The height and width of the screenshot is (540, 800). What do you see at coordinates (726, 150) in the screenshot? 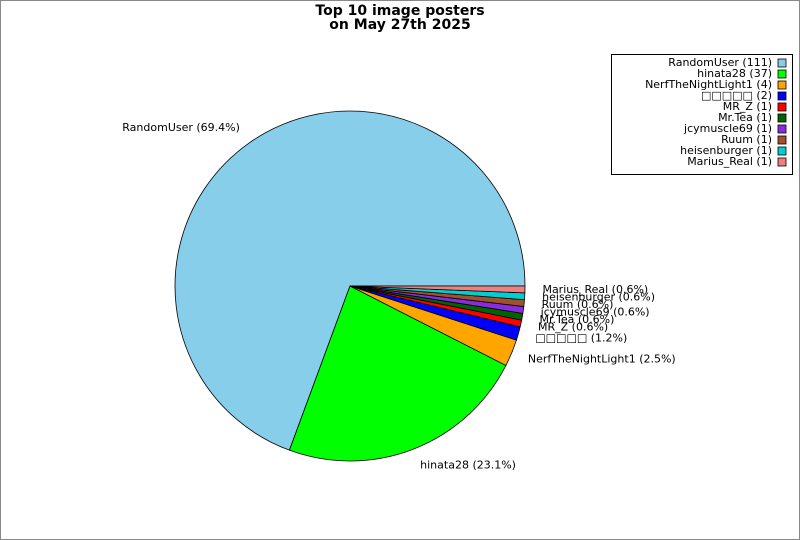
I see `legend-label: heisenburger (1)` at bounding box center [726, 150].